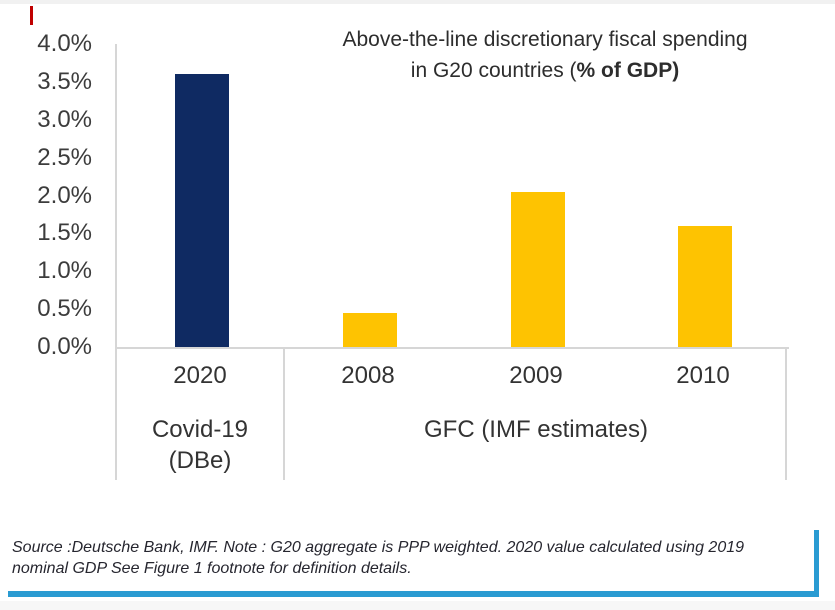  Describe the element at coordinates (64, 43) in the screenshot. I see `y-tick-label: 4.0%` at that location.